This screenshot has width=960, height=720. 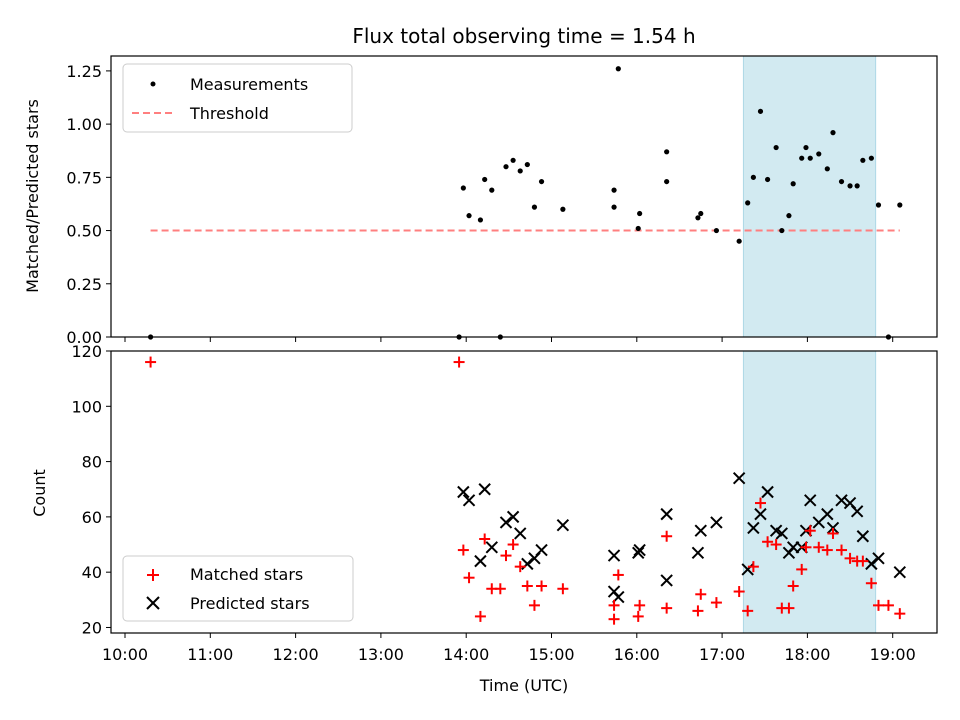 What do you see at coordinates (523, 36) in the screenshot?
I see `chart-title: Flux total observing time = 1.54 h` at bounding box center [523, 36].